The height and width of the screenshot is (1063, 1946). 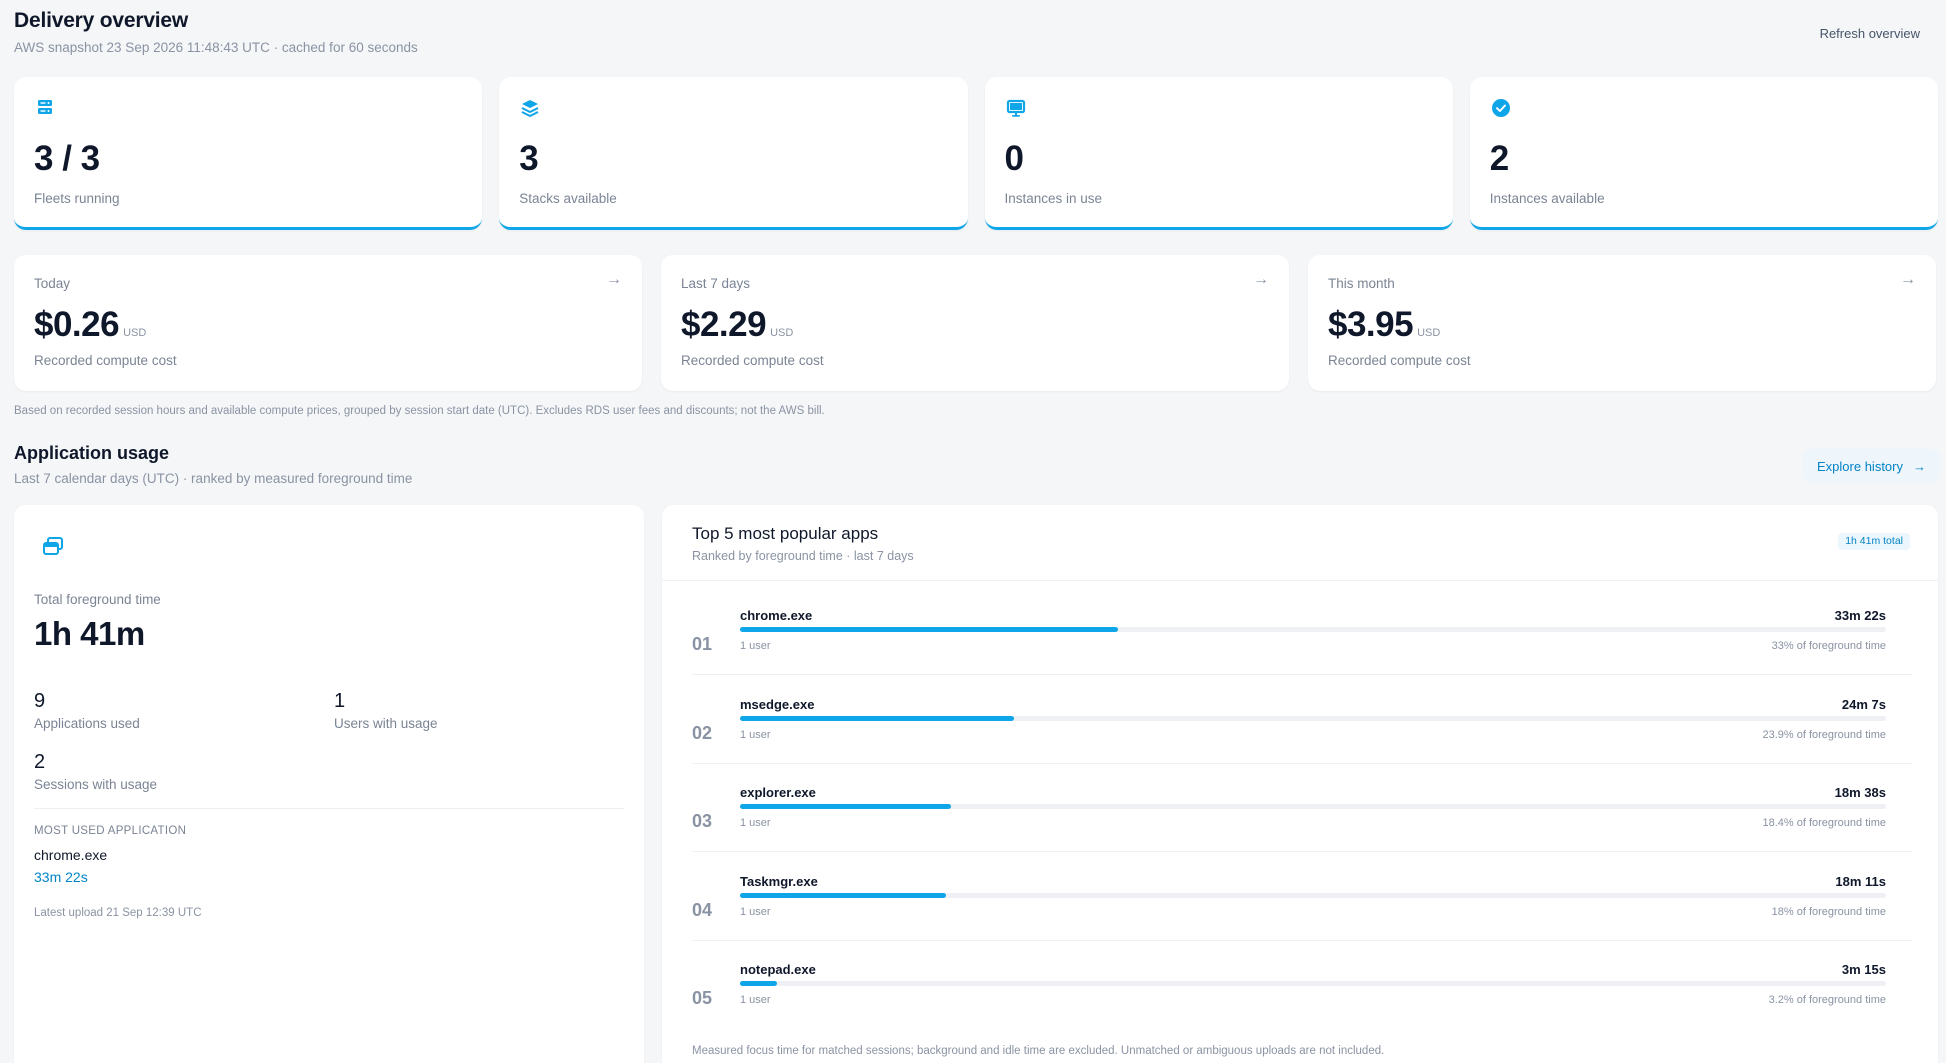 I want to click on stat-value: 3 / 3, so click(x=67, y=158).